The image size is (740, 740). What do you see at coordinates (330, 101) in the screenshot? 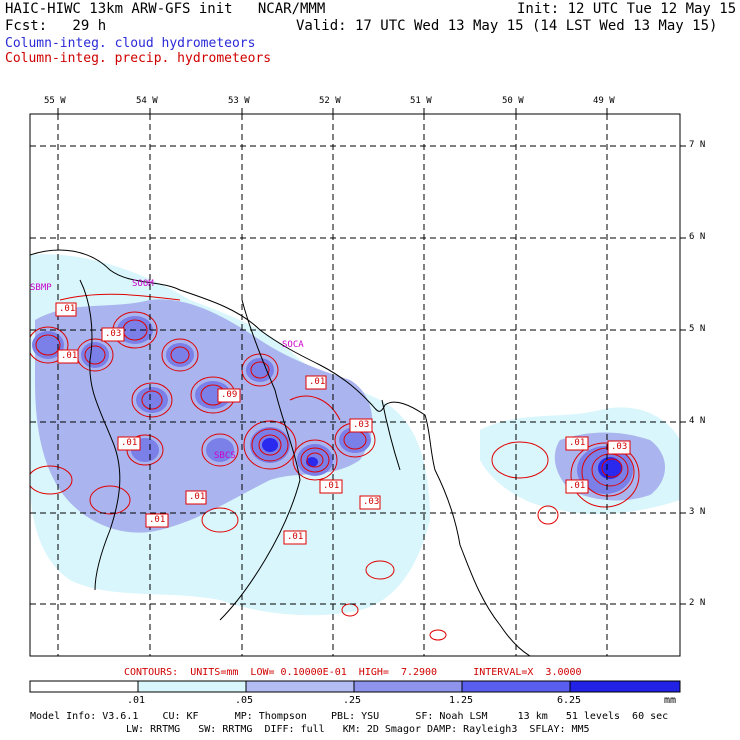
I see `lon-label: 52 W` at bounding box center [330, 101].